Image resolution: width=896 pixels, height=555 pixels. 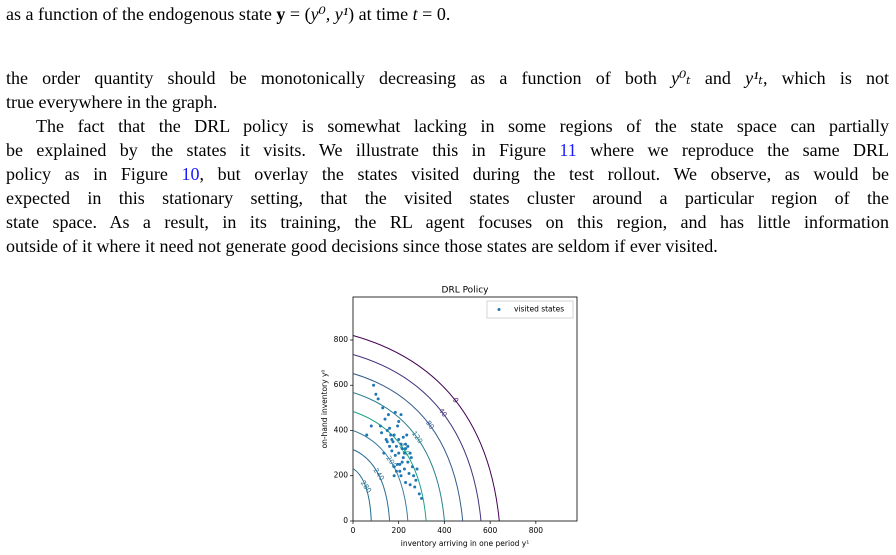 What do you see at coordinates (141, 14) in the screenshot?
I see `text: as a function of the endogenous state` at bounding box center [141, 14].